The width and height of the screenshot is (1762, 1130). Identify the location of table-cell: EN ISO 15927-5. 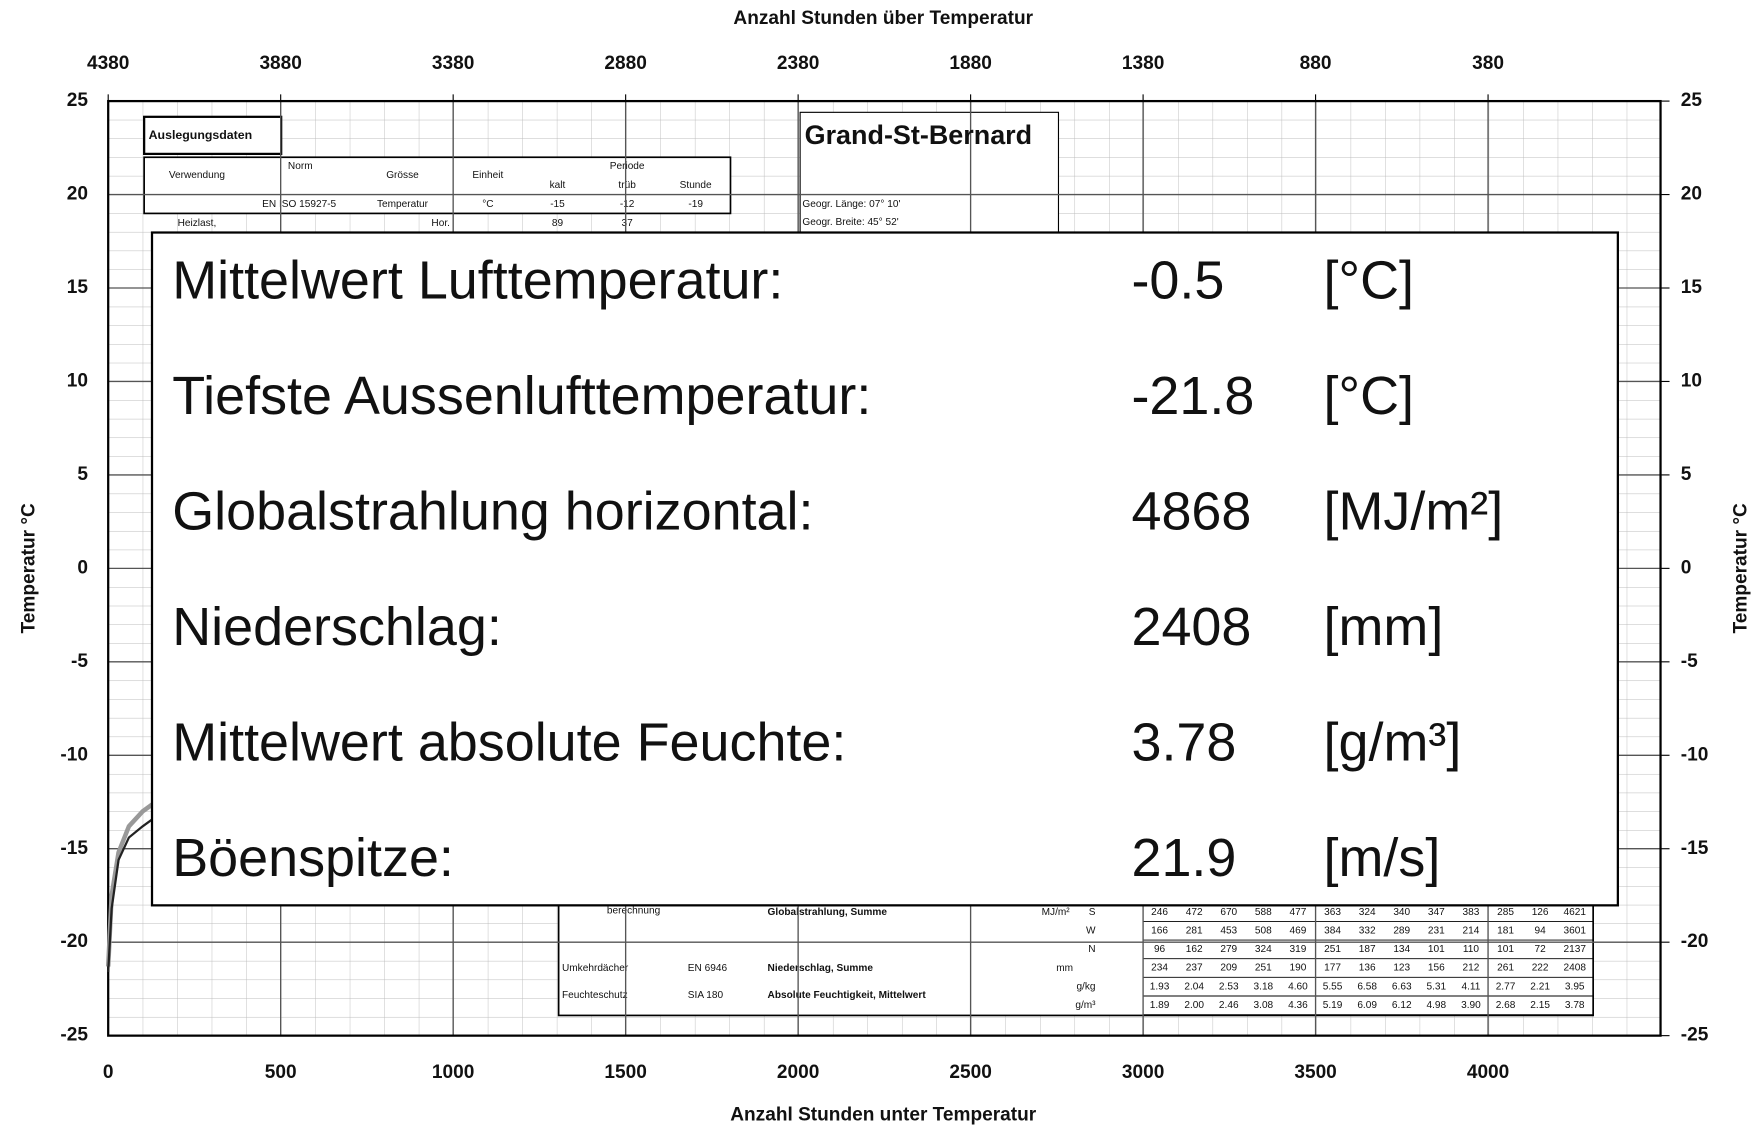
(299, 204).